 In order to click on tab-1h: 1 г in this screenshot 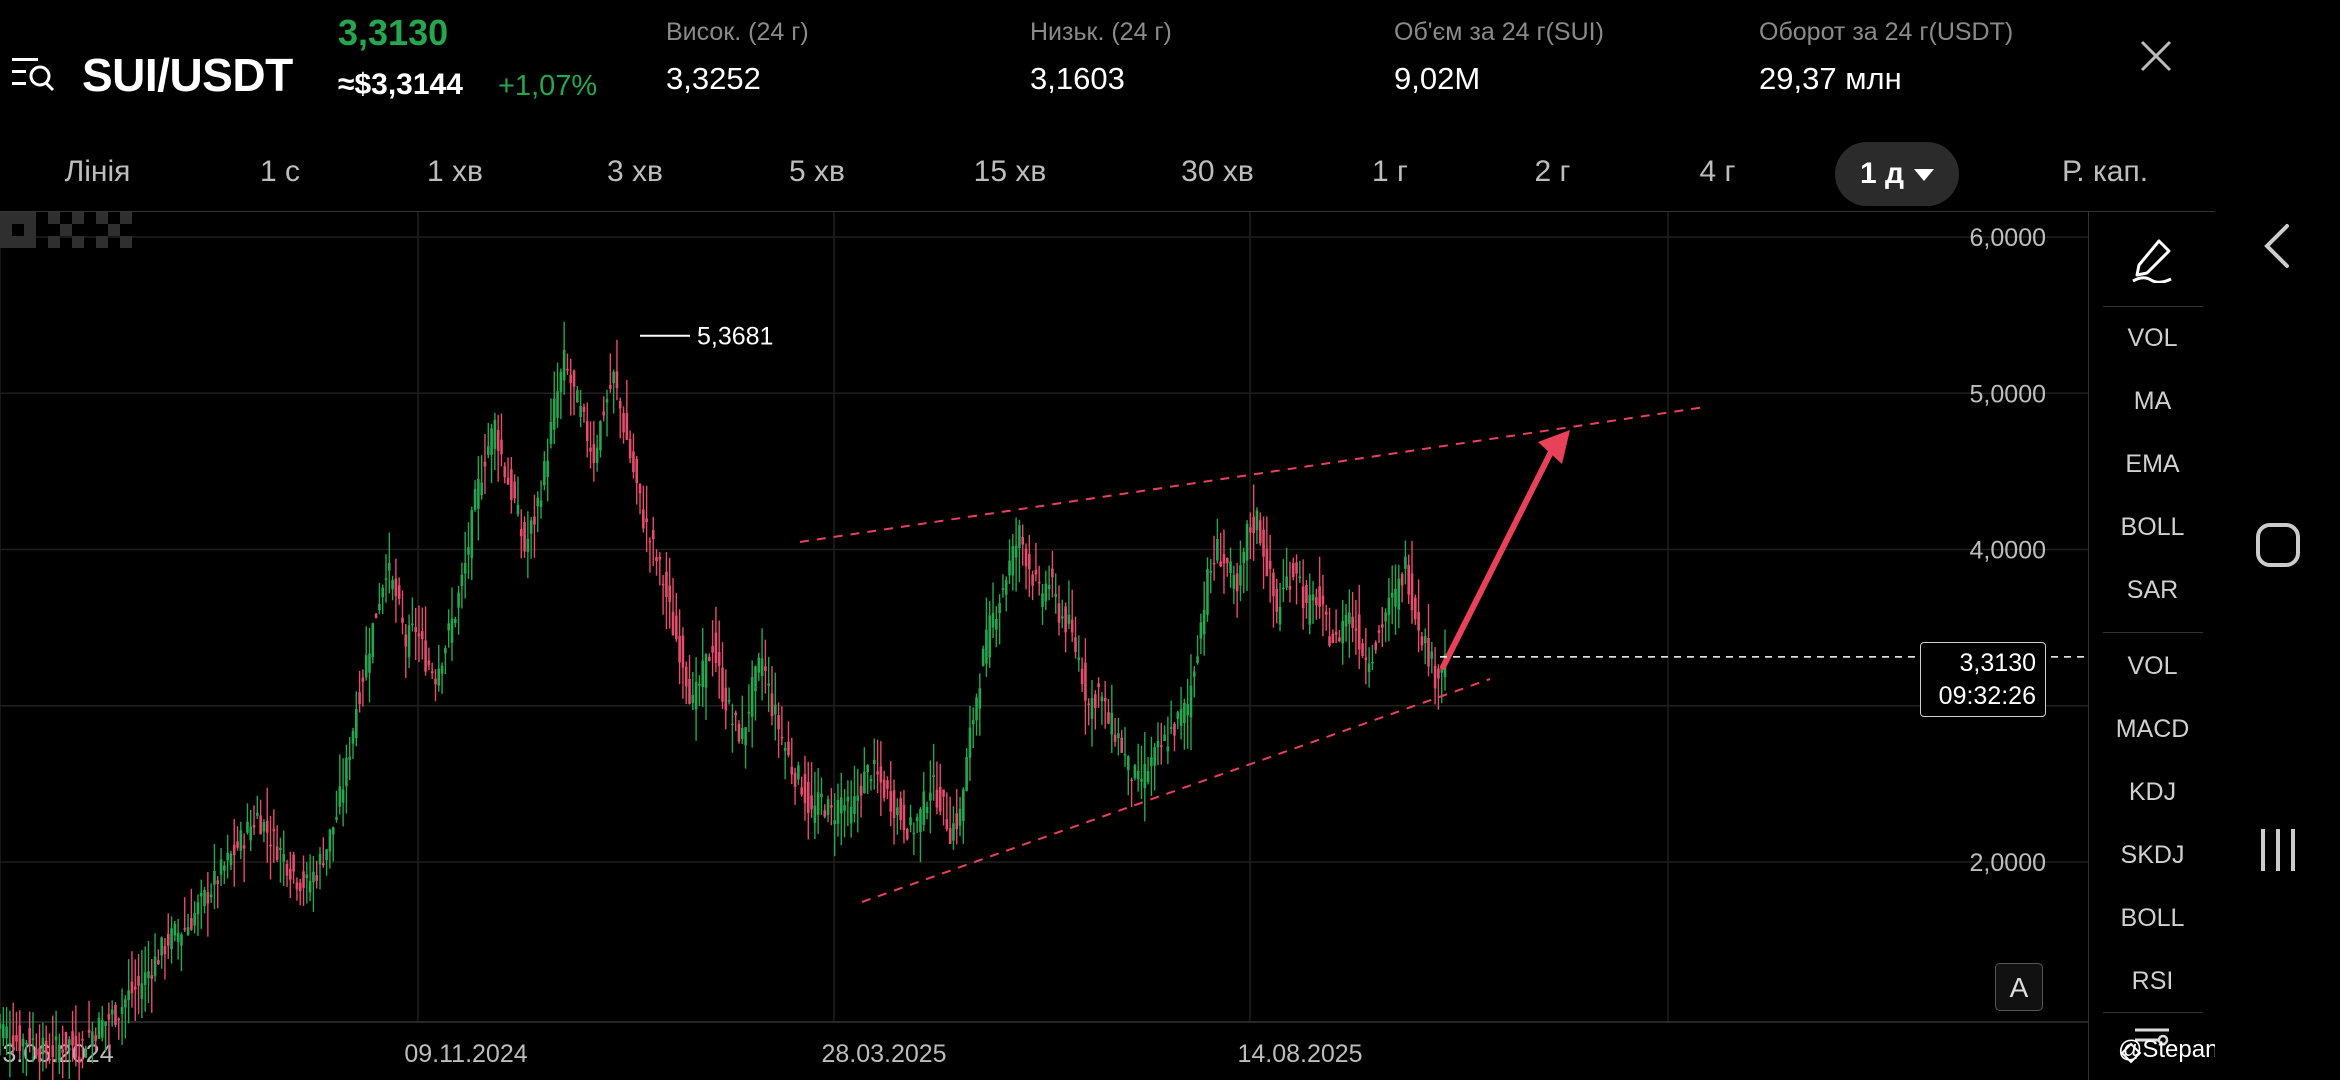, I will do `click(1390, 171)`.